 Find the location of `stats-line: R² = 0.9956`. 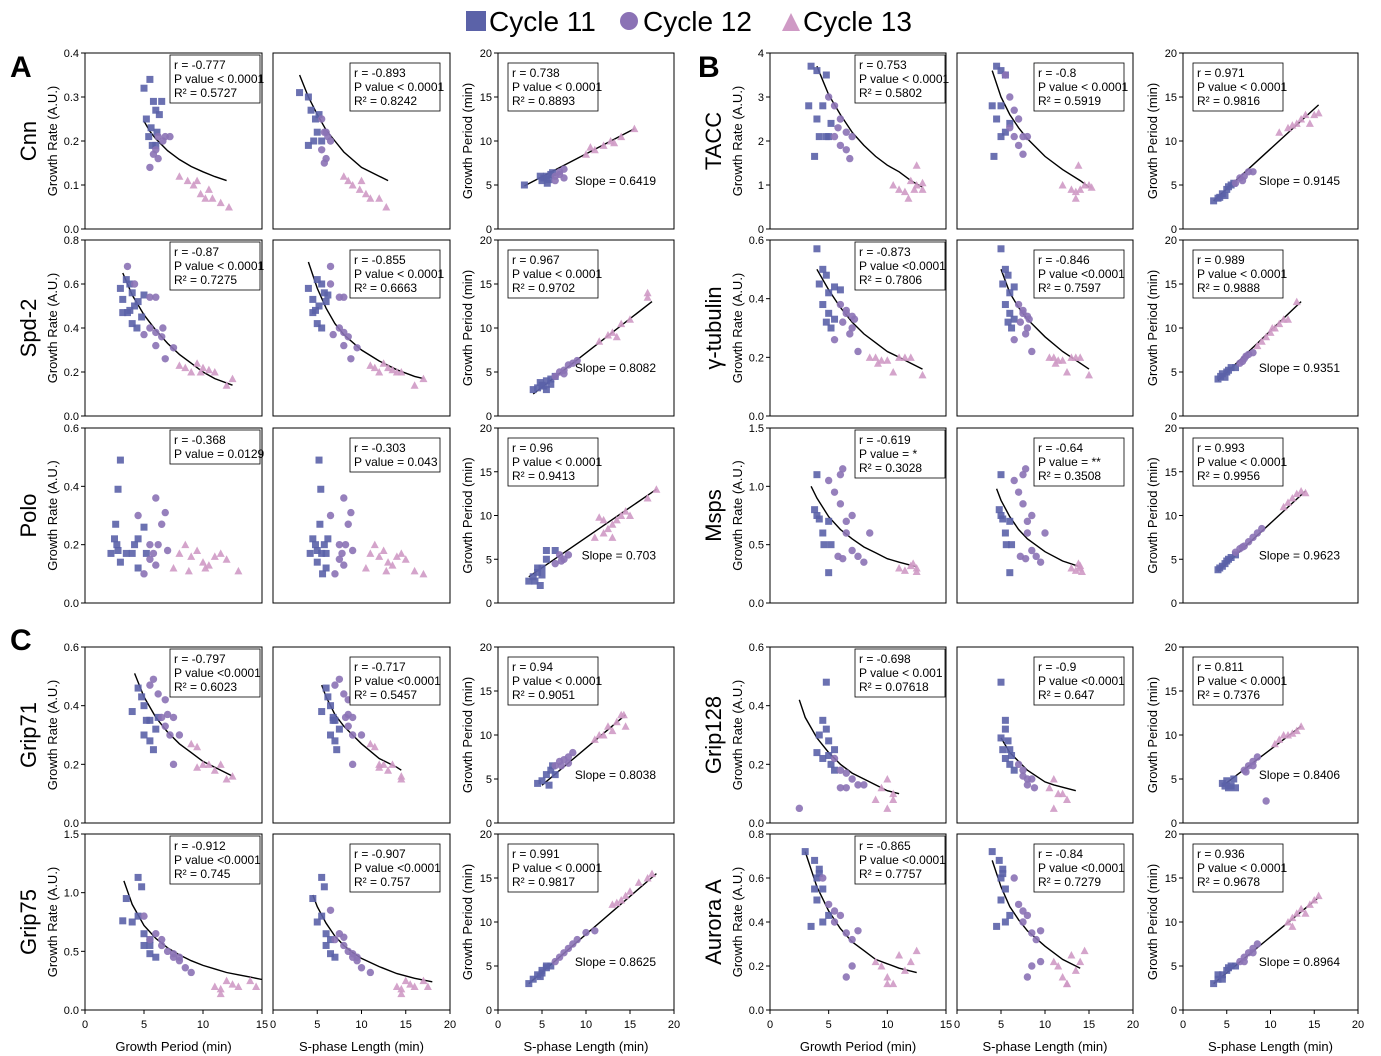

stats-line: R² = 0.9956 is located at coordinates (1228, 476).